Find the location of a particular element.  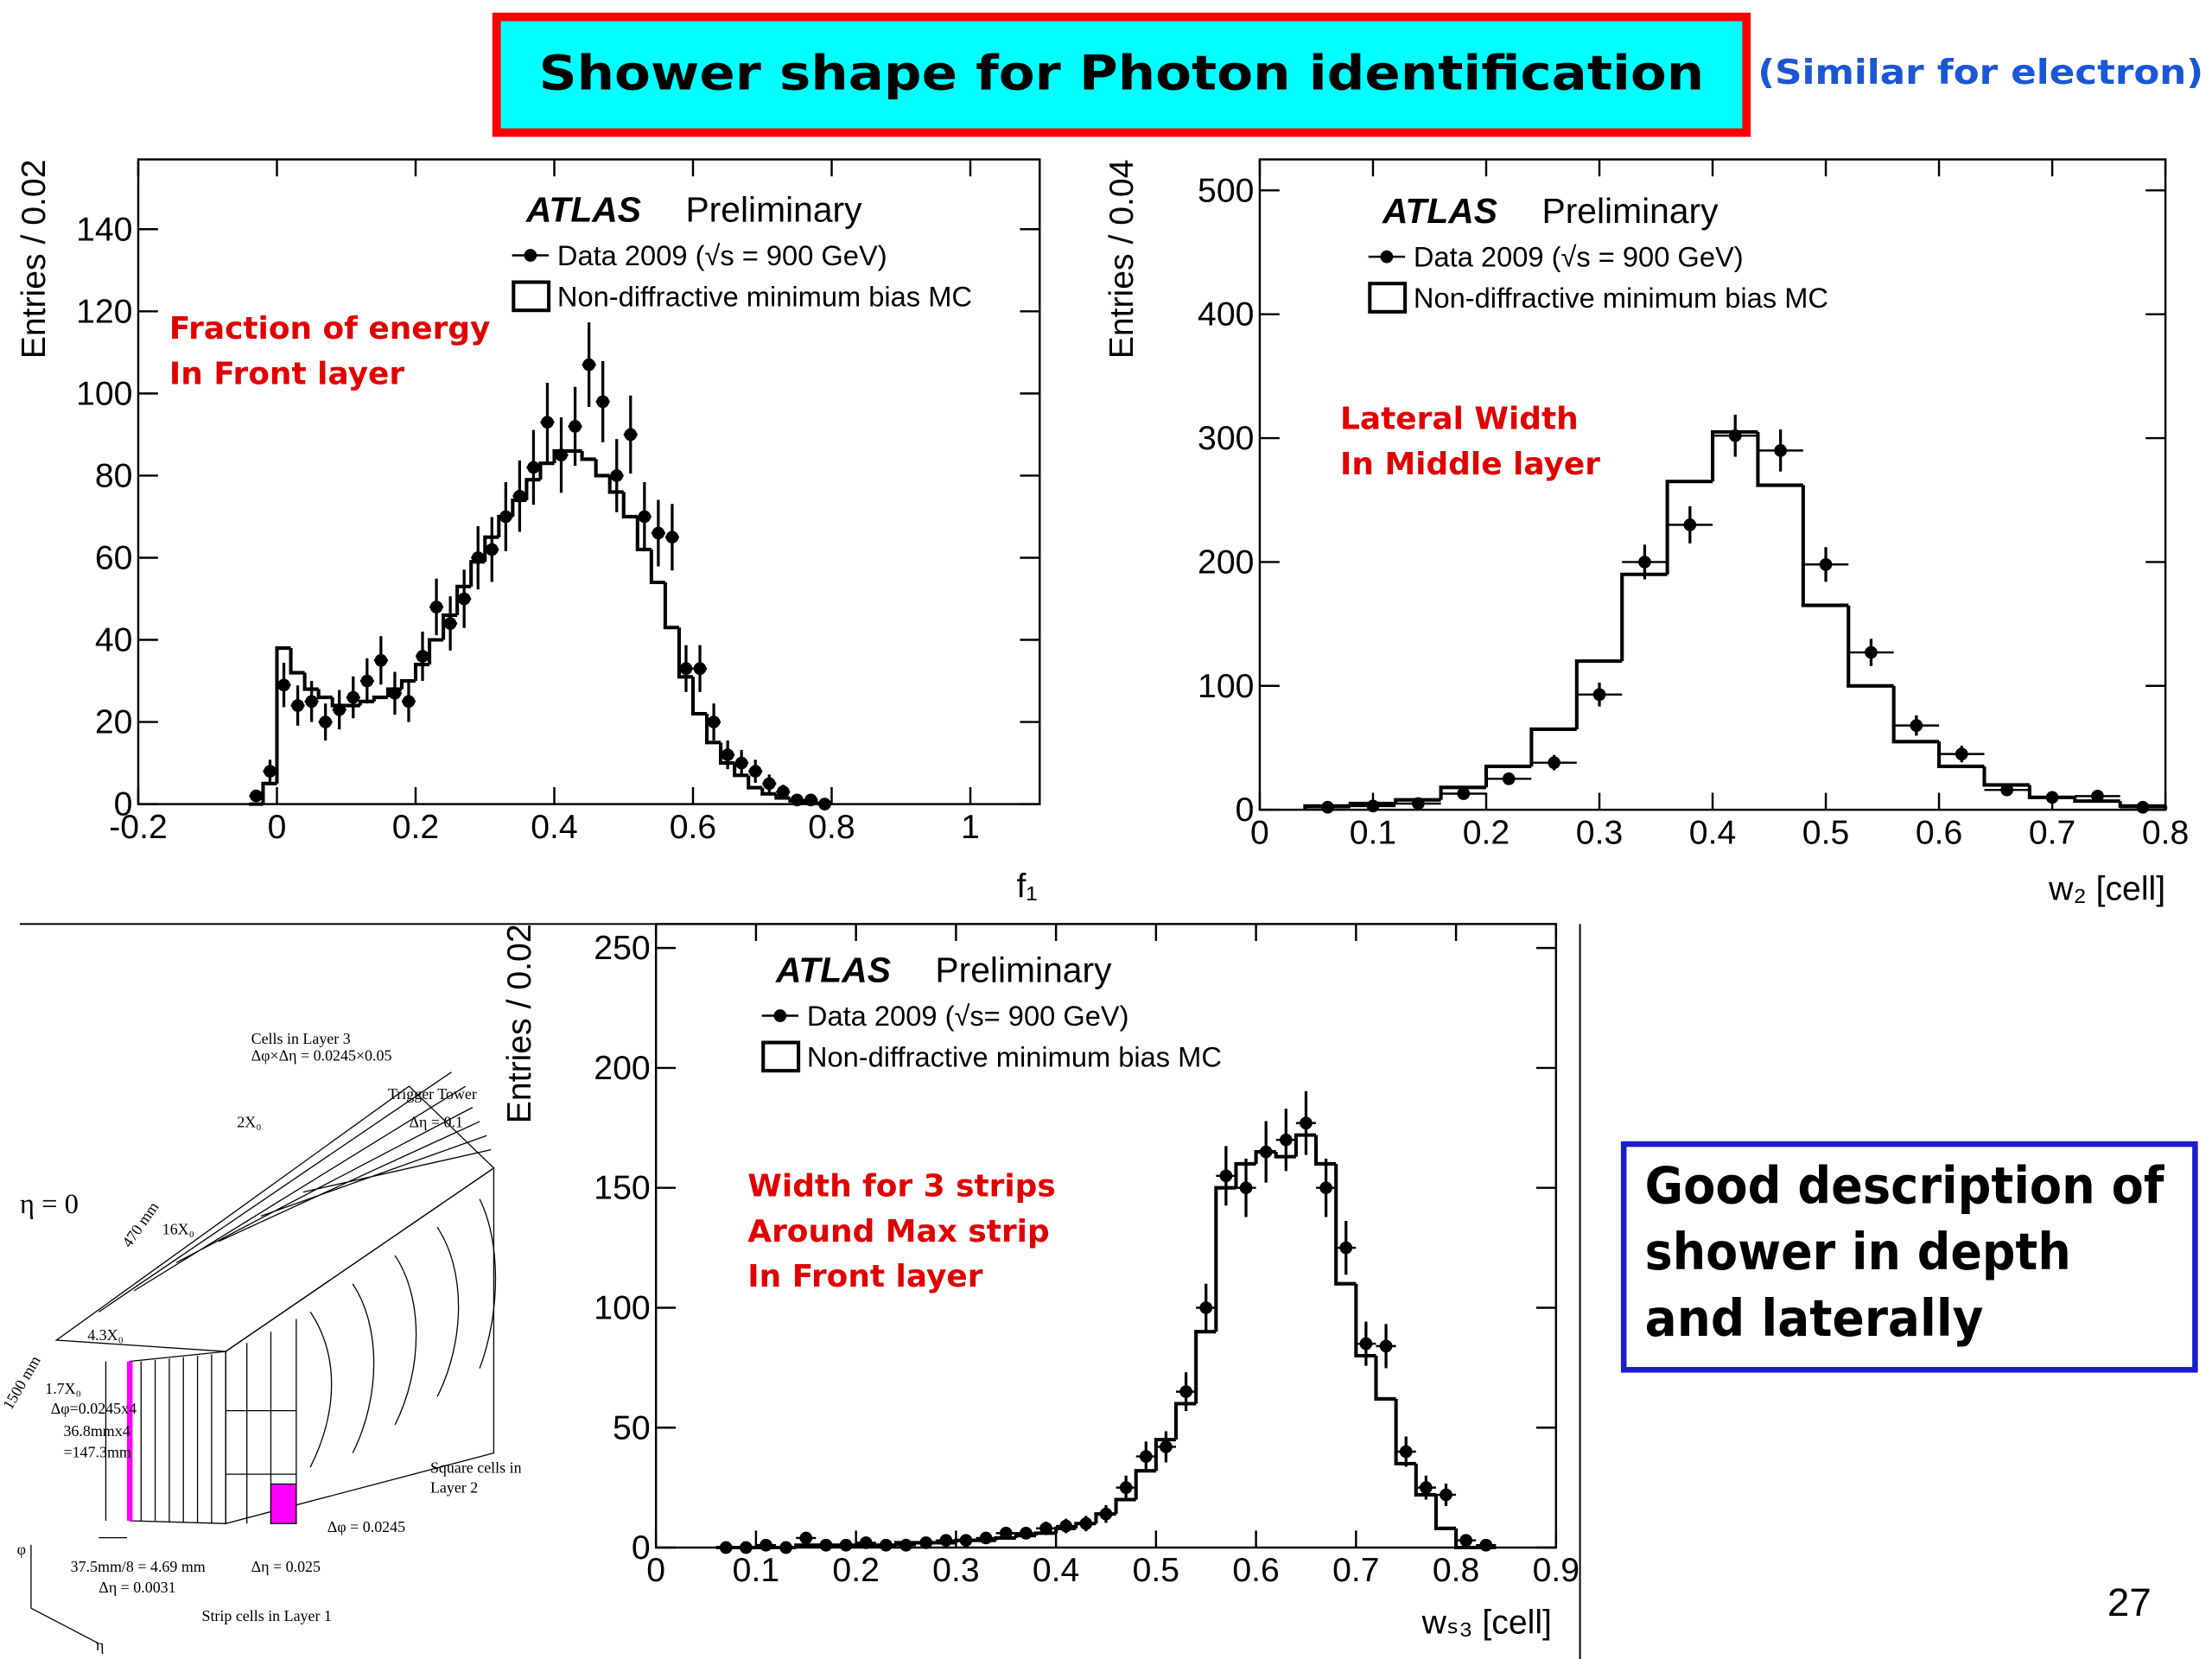

y-tick-label: 50 is located at coordinates (632, 1427).